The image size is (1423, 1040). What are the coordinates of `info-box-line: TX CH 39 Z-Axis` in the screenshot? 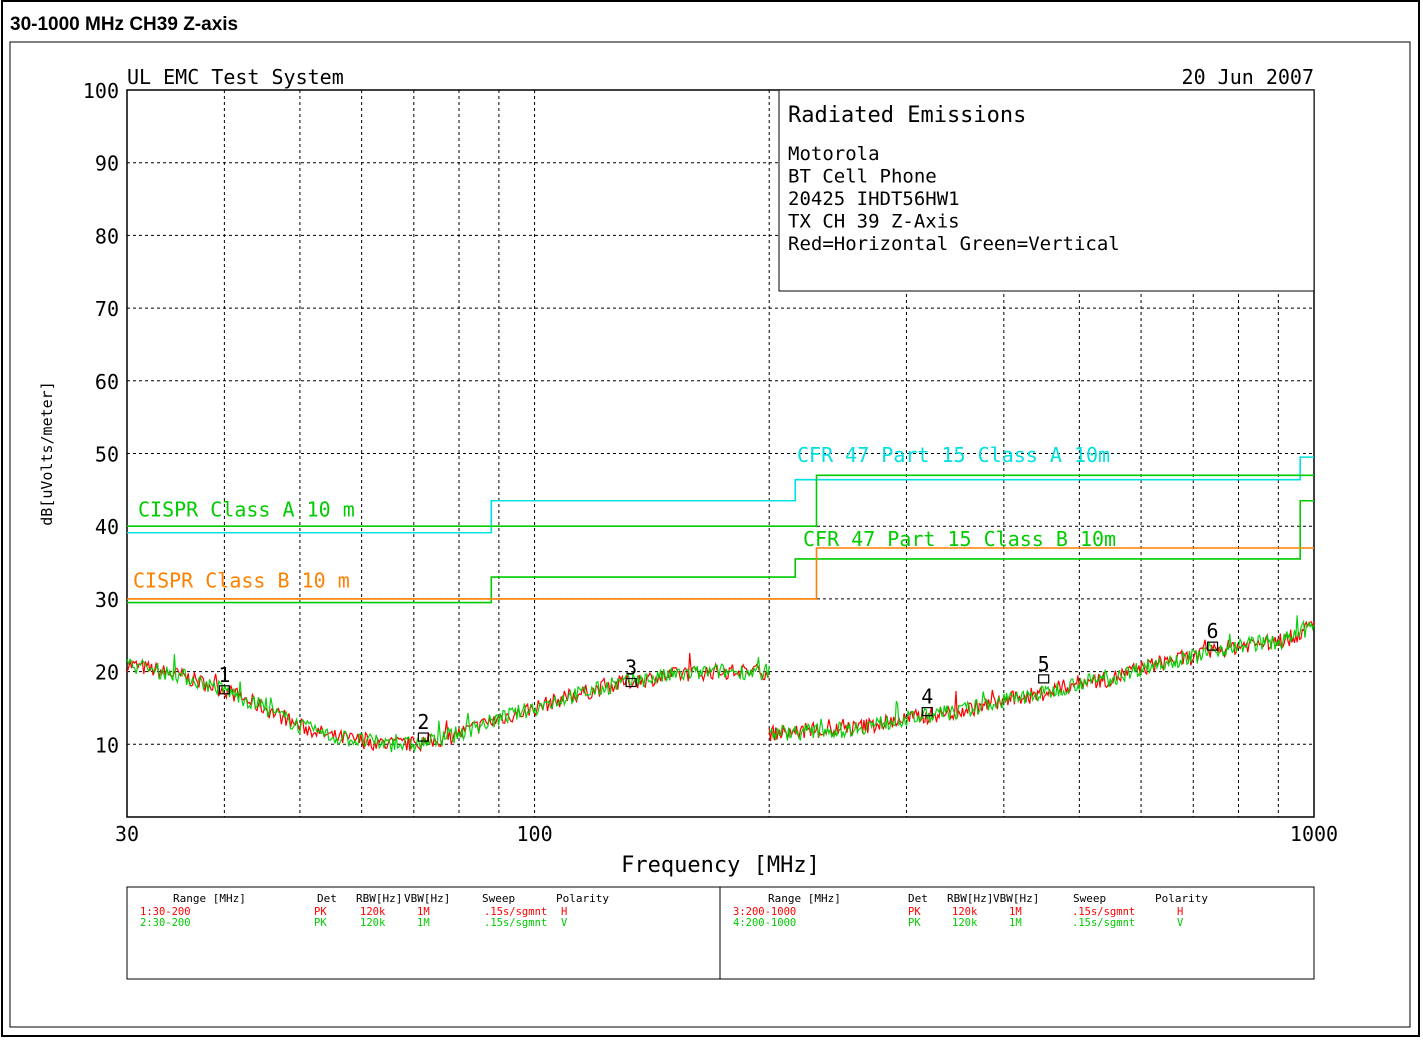 It's located at (874, 222).